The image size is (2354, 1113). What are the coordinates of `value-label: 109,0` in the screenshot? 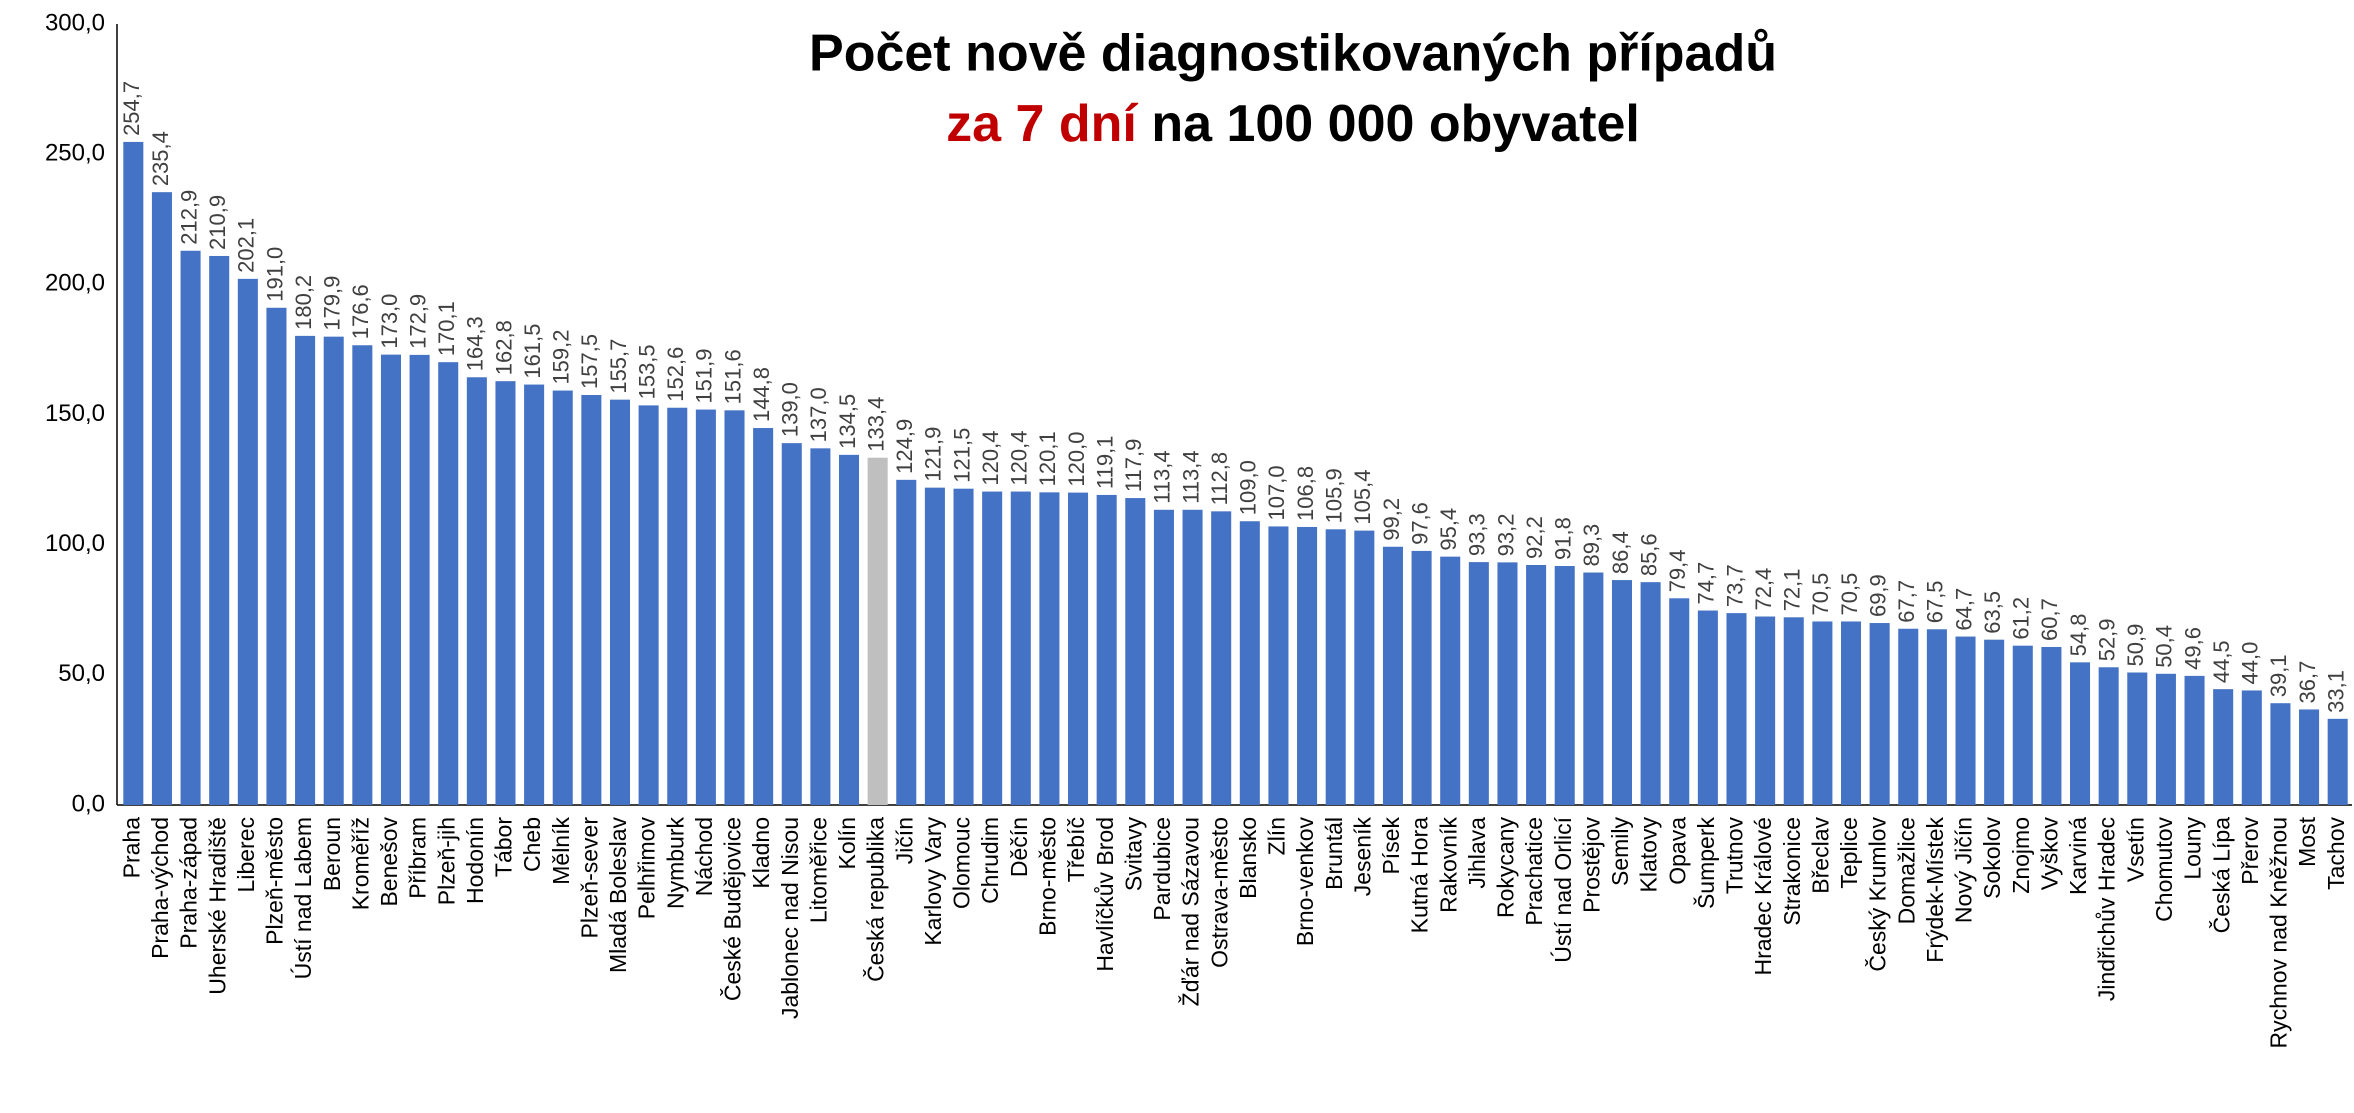 It's located at (1248, 487).